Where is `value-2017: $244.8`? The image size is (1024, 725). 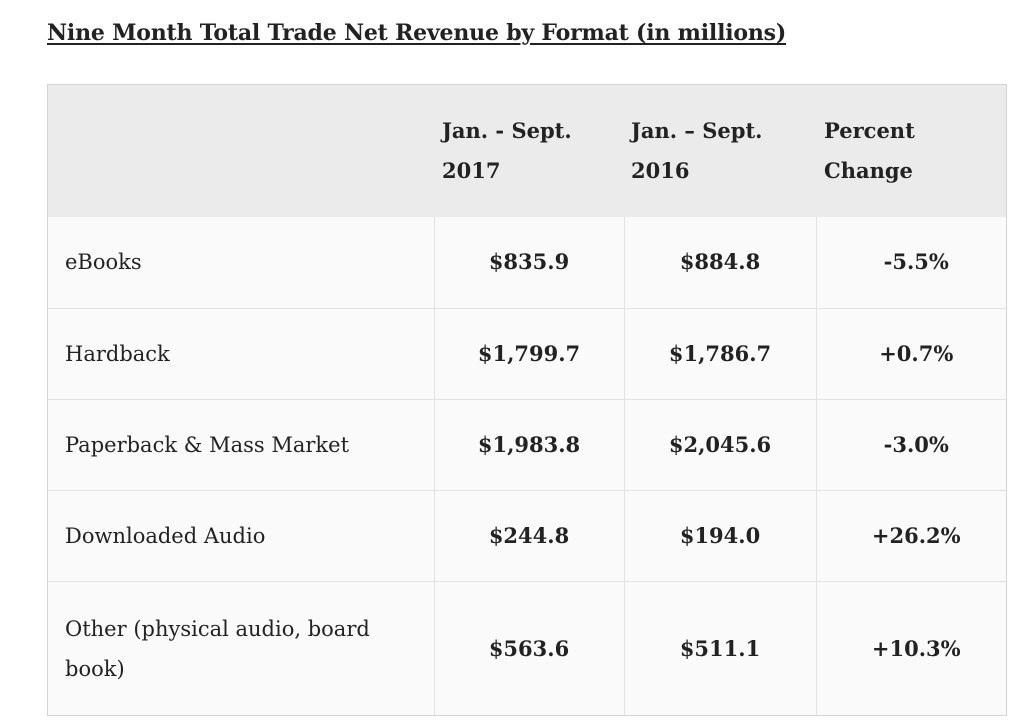
value-2017: $244.8 is located at coordinates (529, 536).